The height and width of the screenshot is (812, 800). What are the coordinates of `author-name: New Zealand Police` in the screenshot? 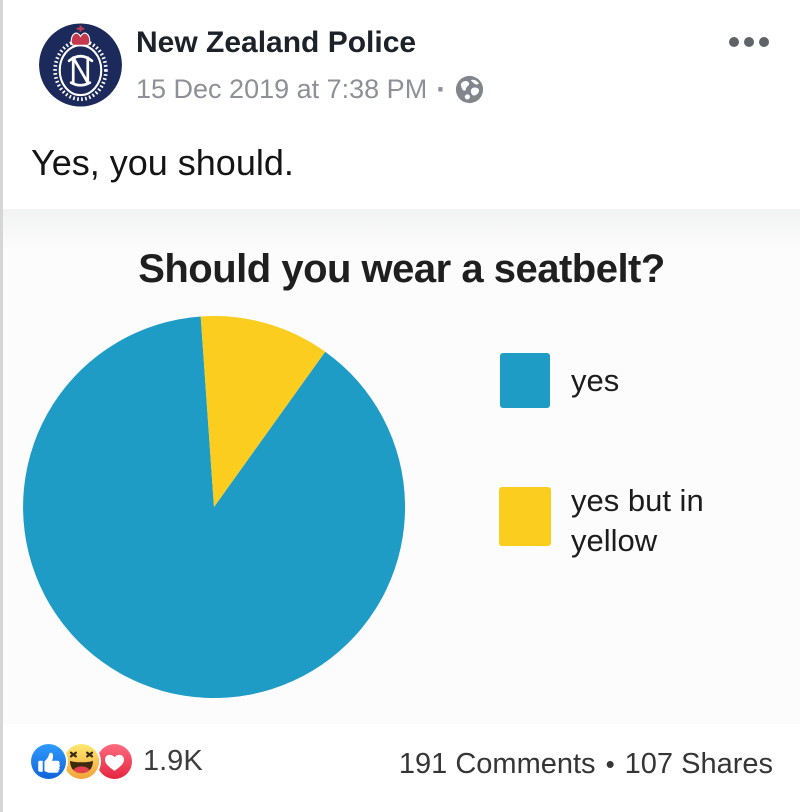 It's located at (276, 42).